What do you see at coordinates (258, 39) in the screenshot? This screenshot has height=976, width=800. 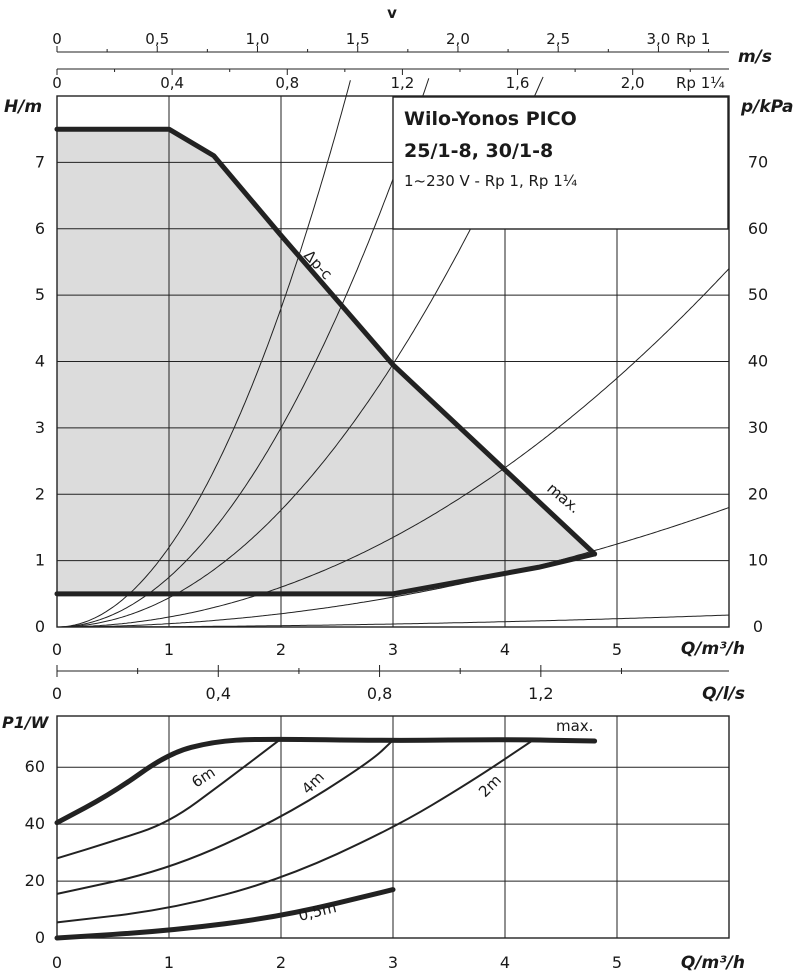 I see `top-axis1-tick-label: 1,0` at bounding box center [258, 39].